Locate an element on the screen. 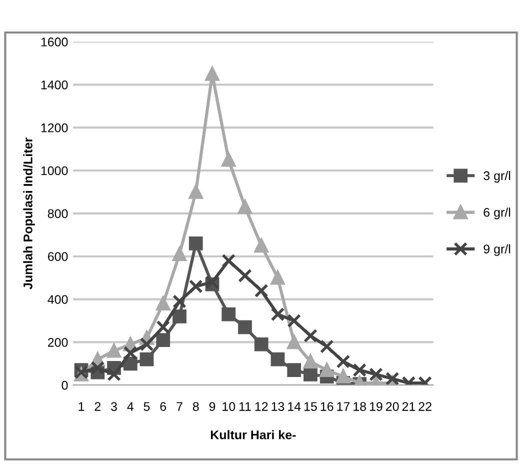  y-tick-label: 200 is located at coordinates (58, 342).